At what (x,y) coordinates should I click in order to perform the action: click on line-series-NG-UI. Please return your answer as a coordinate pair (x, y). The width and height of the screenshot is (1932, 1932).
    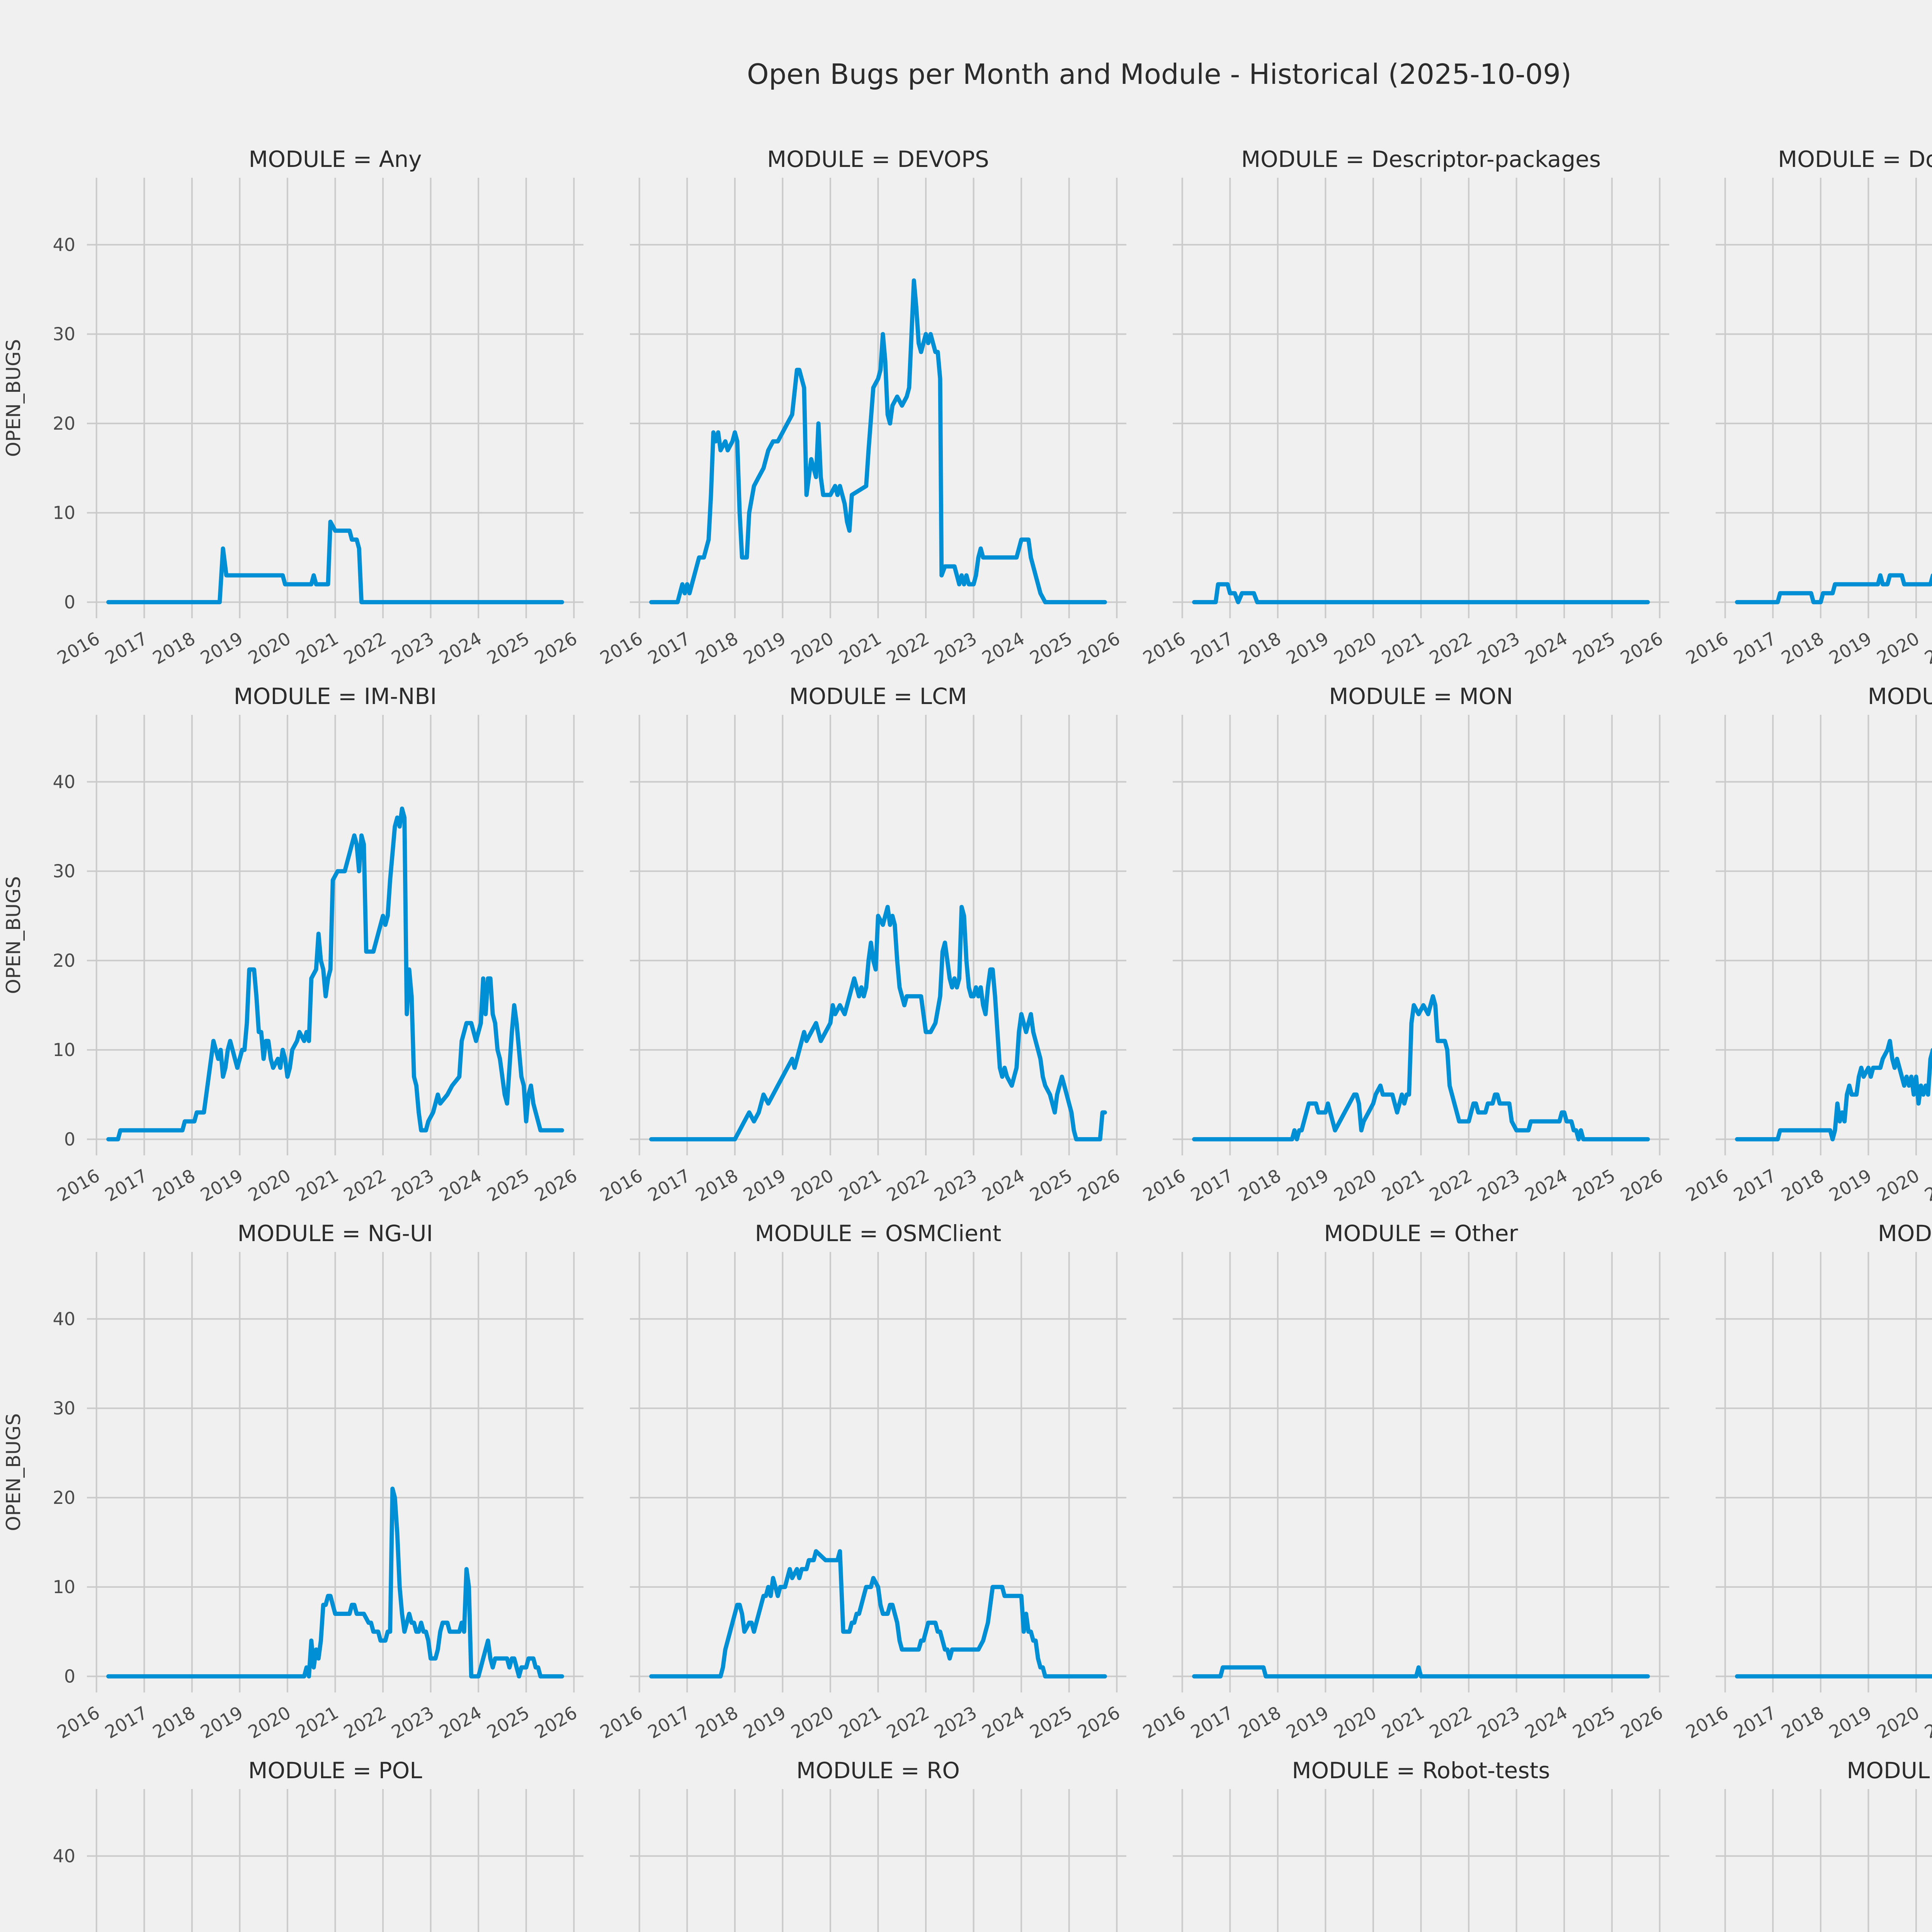
    Looking at the image, I should click on (335, 1582).